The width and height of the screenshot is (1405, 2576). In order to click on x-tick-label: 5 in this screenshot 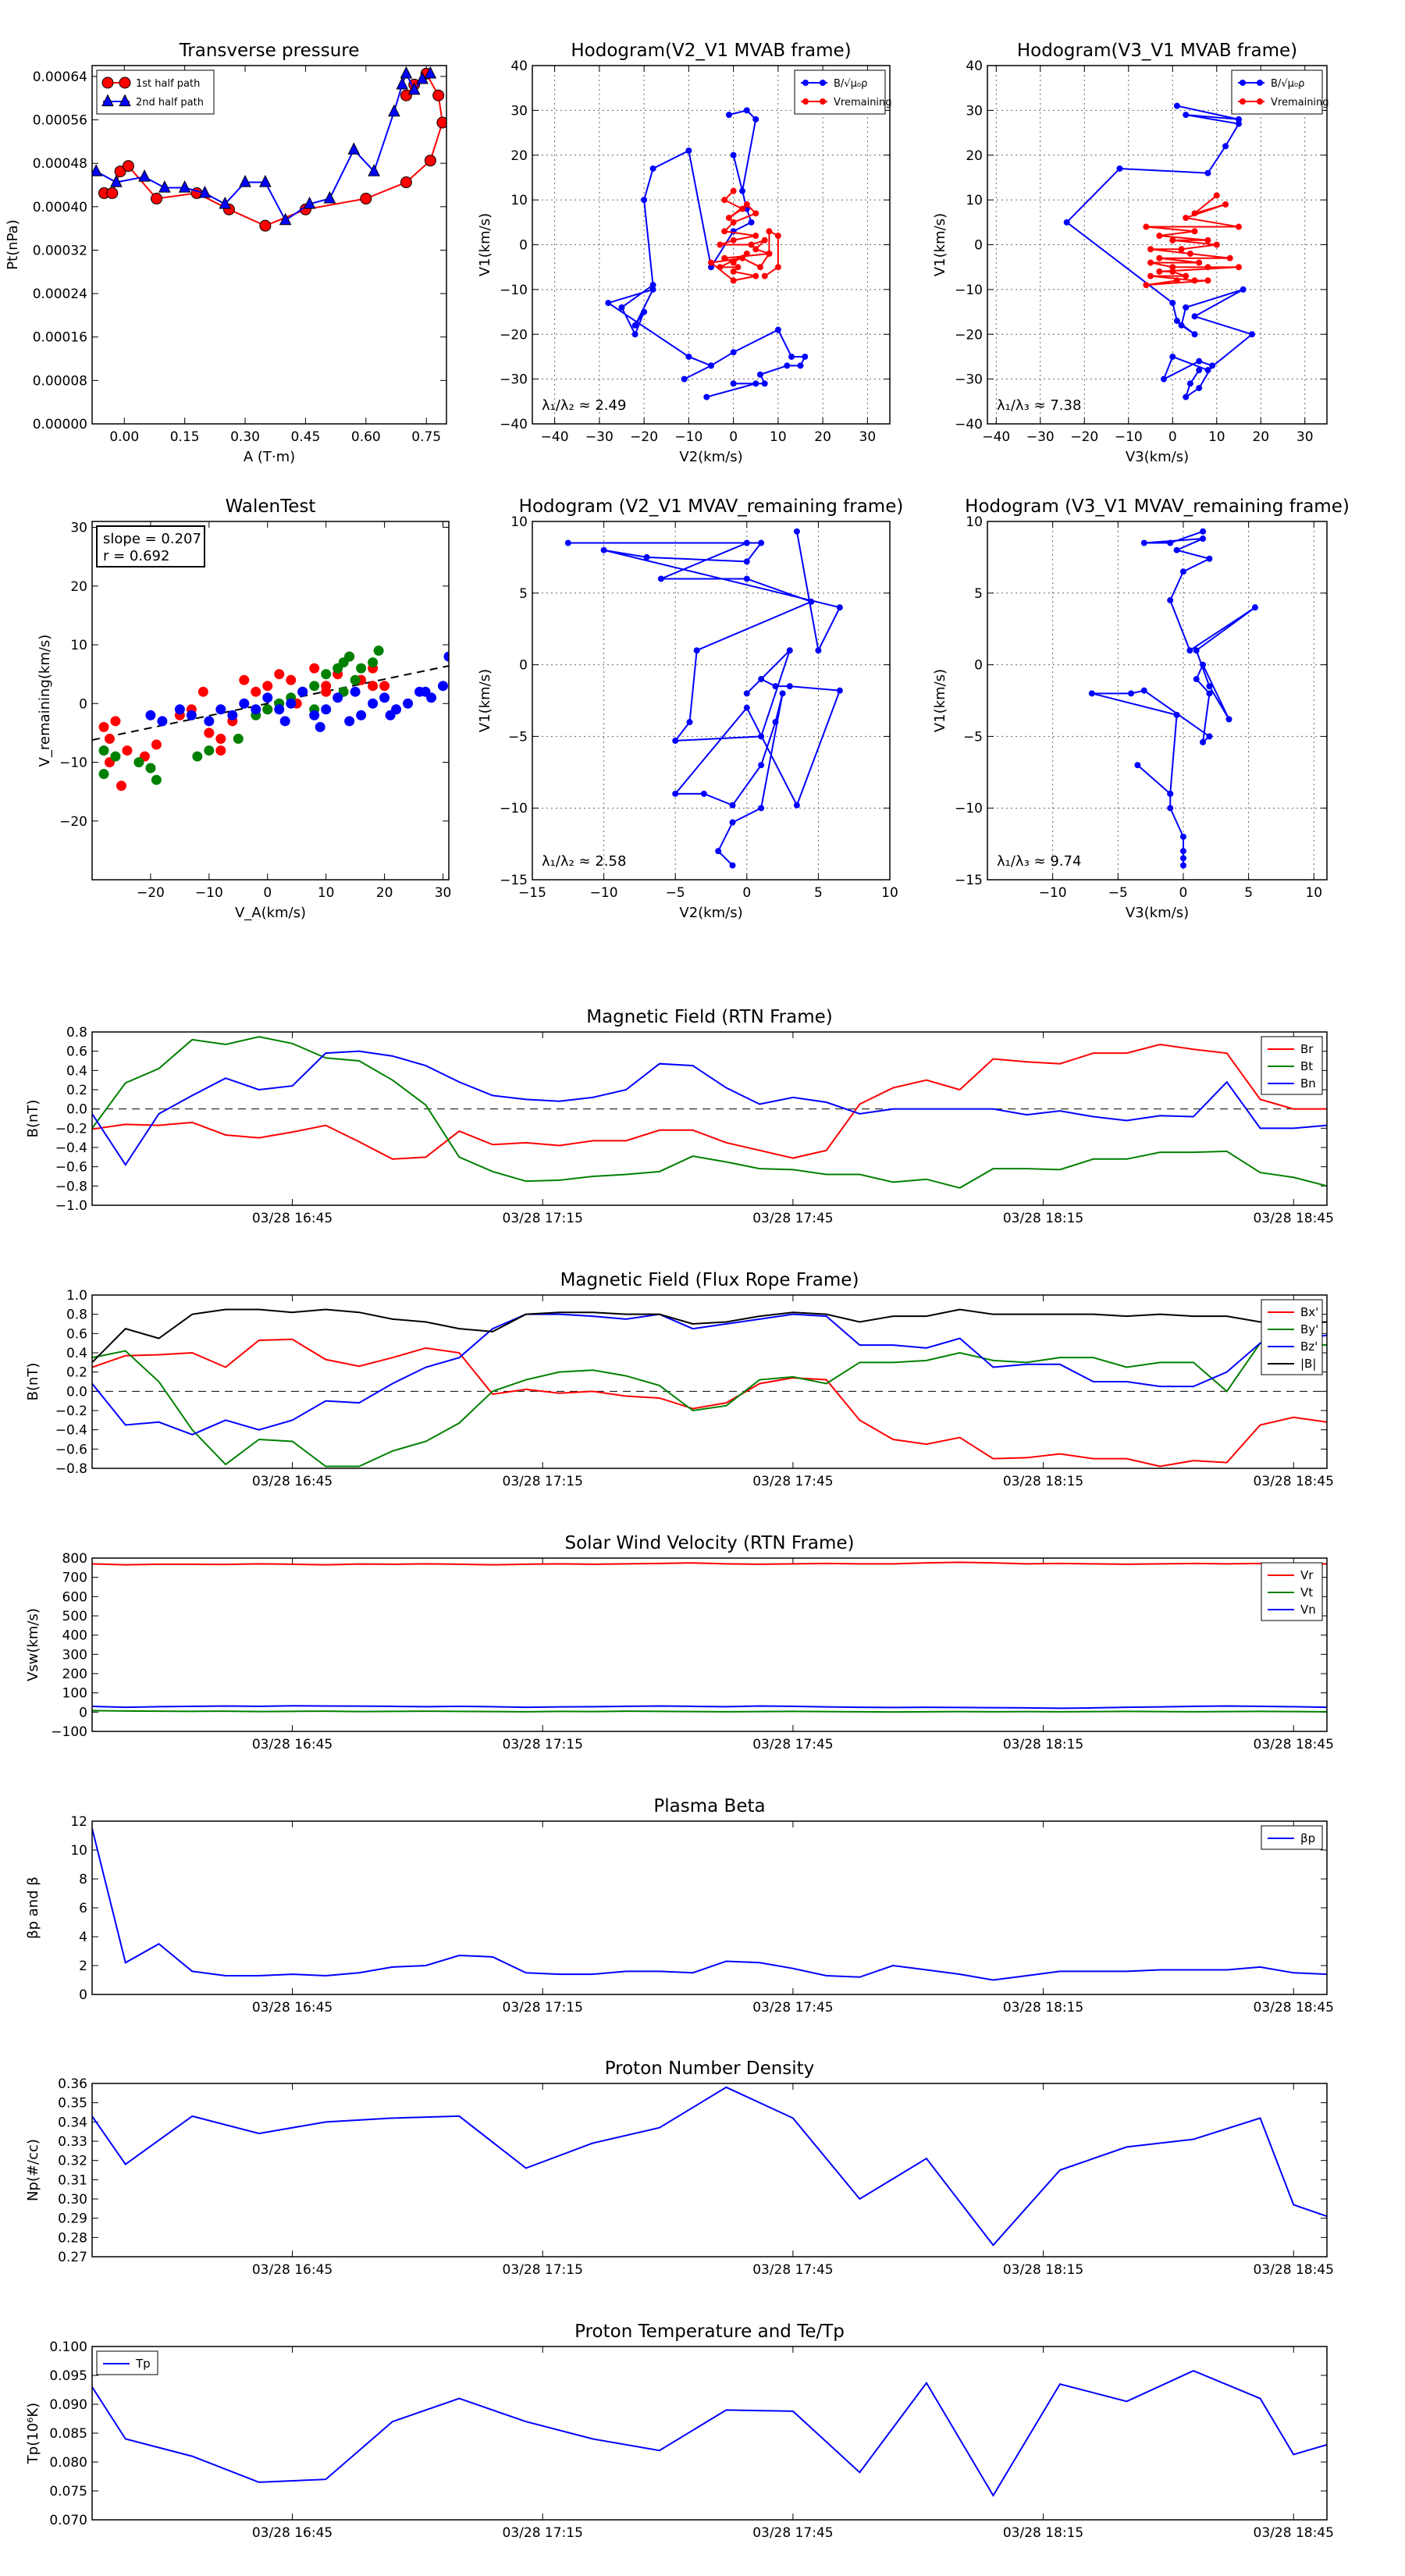, I will do `click(1248, 893)`.